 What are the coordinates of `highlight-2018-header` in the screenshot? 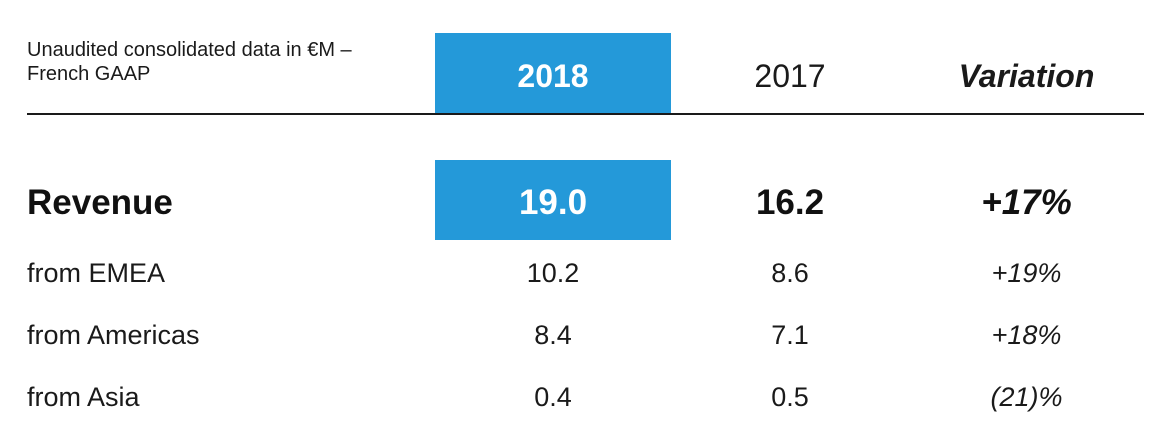 It's located at (553, 73).